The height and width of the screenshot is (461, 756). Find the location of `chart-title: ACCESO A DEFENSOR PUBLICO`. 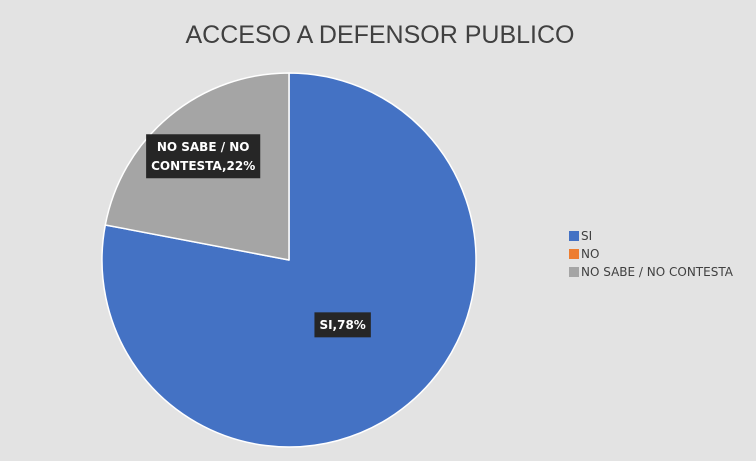

chart-title: ACCESO A DEFENSOR PUBLICO is located at coordinates (380, 35).